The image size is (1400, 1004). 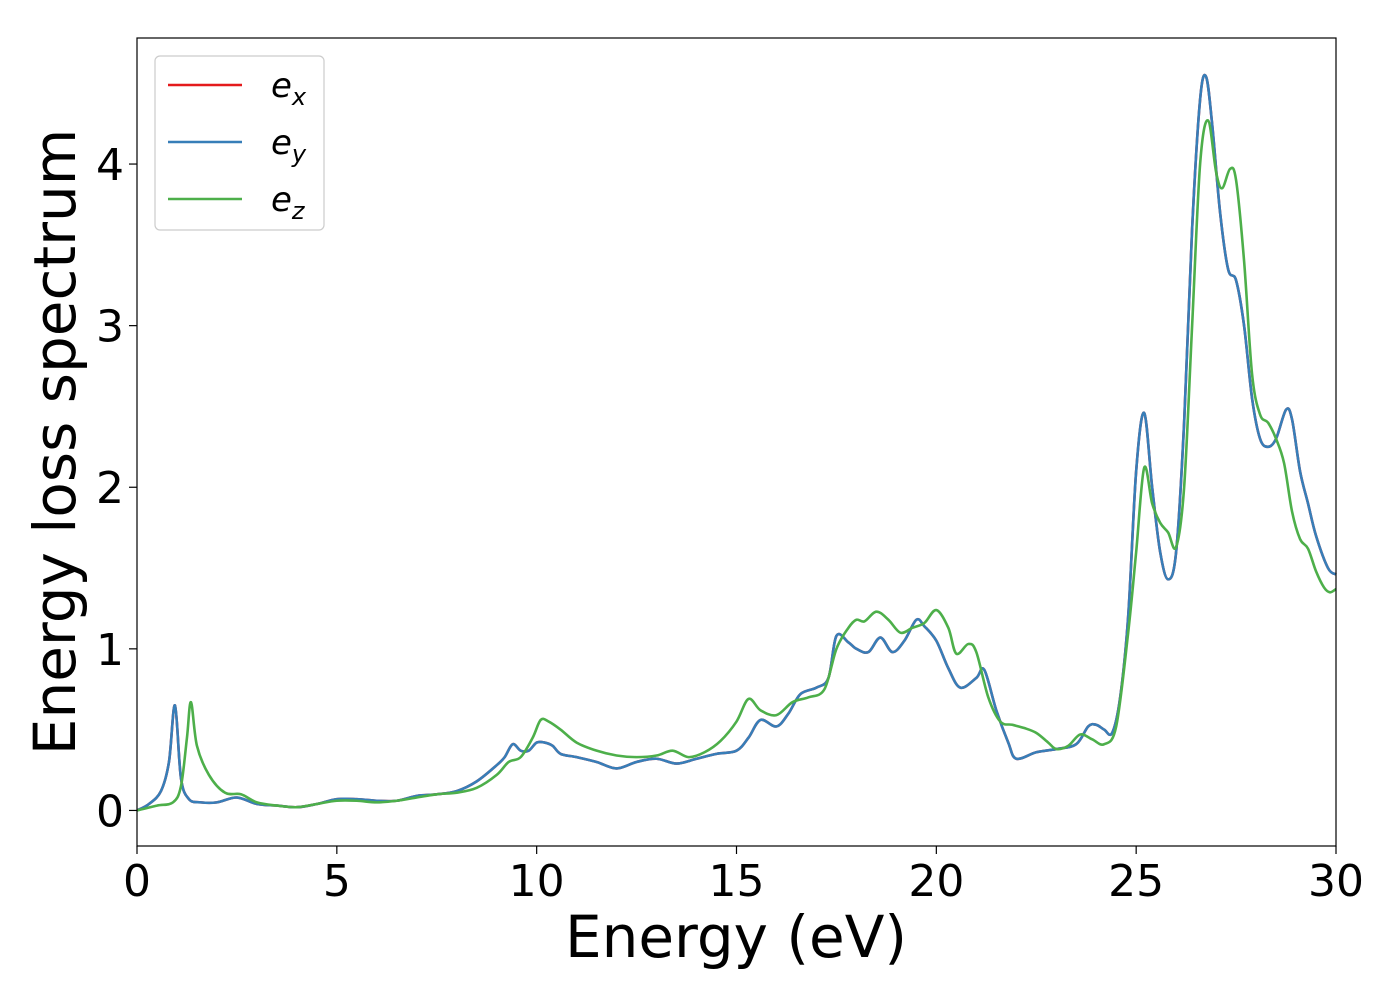 I want to click on y-tick-label: 0, so click(x=110, y=811).